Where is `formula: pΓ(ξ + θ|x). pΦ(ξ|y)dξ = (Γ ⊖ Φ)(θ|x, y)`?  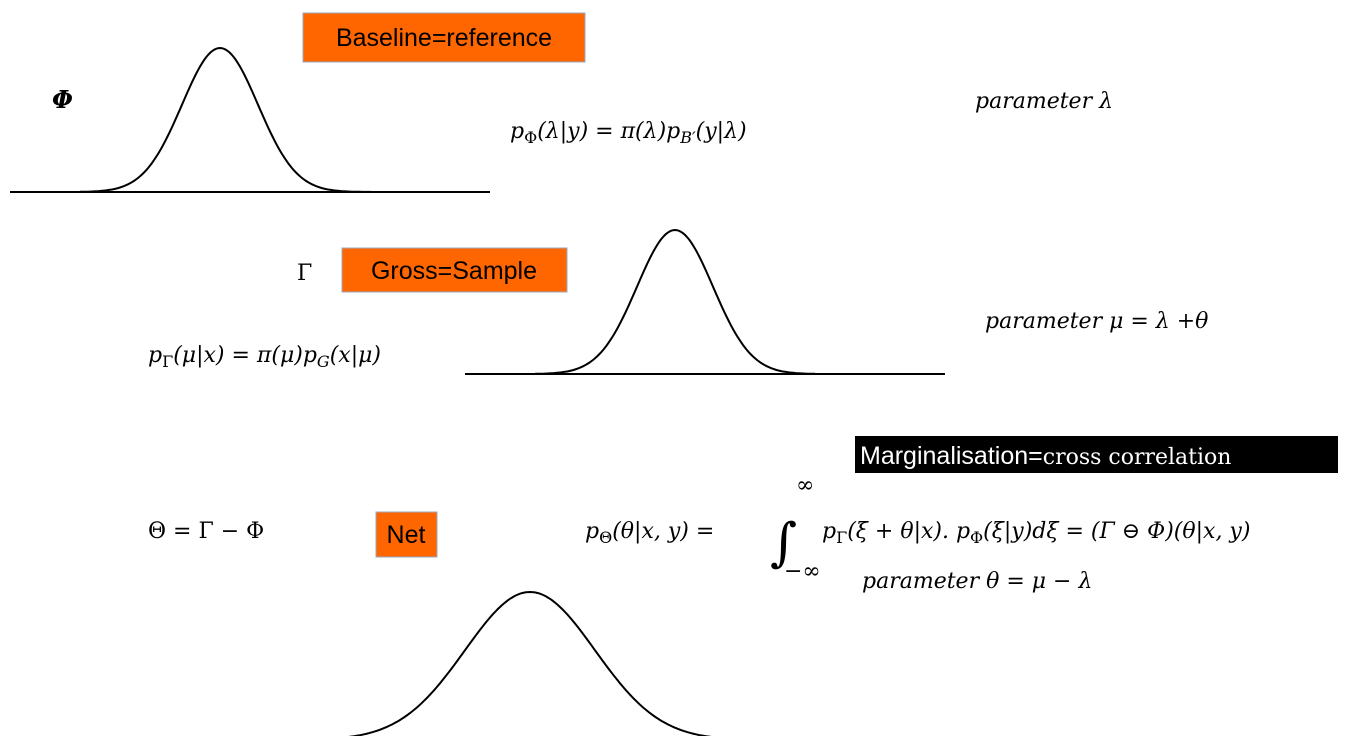 formula: pΓ(ξ + θ|x). pΦ(ξ|y)dξ = (Γ ⊖ Φ)(θ|x, y) is located at coordinates (1036, 533).